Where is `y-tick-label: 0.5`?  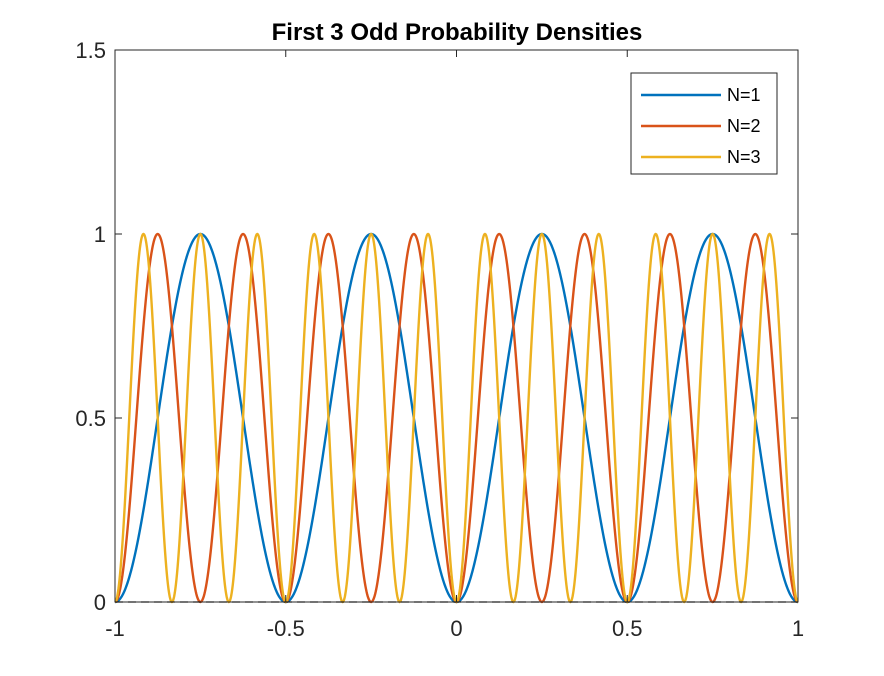
y-tick-label: 0.5 is located at coordinates (90, 418).